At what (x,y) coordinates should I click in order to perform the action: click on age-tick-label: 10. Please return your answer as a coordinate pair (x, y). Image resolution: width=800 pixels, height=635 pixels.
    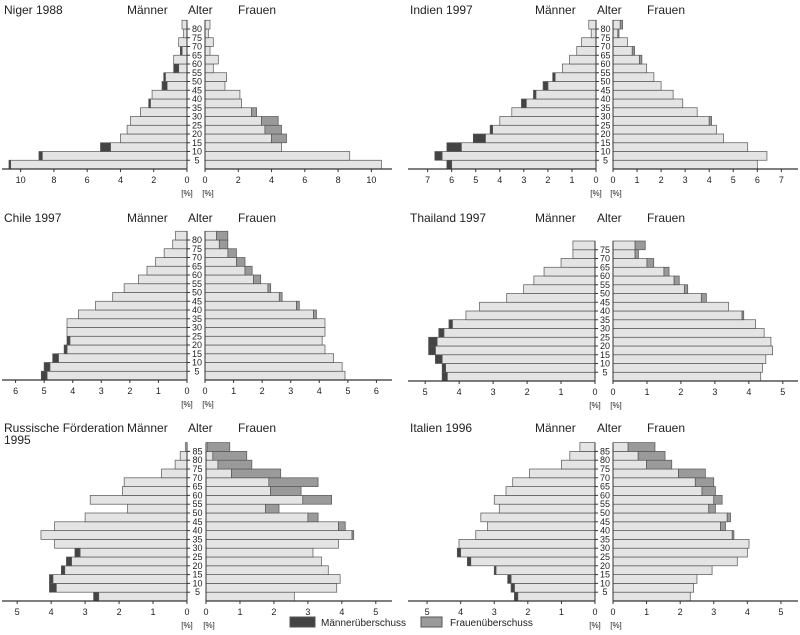
    Looking at the image, I should click on (605, 152).